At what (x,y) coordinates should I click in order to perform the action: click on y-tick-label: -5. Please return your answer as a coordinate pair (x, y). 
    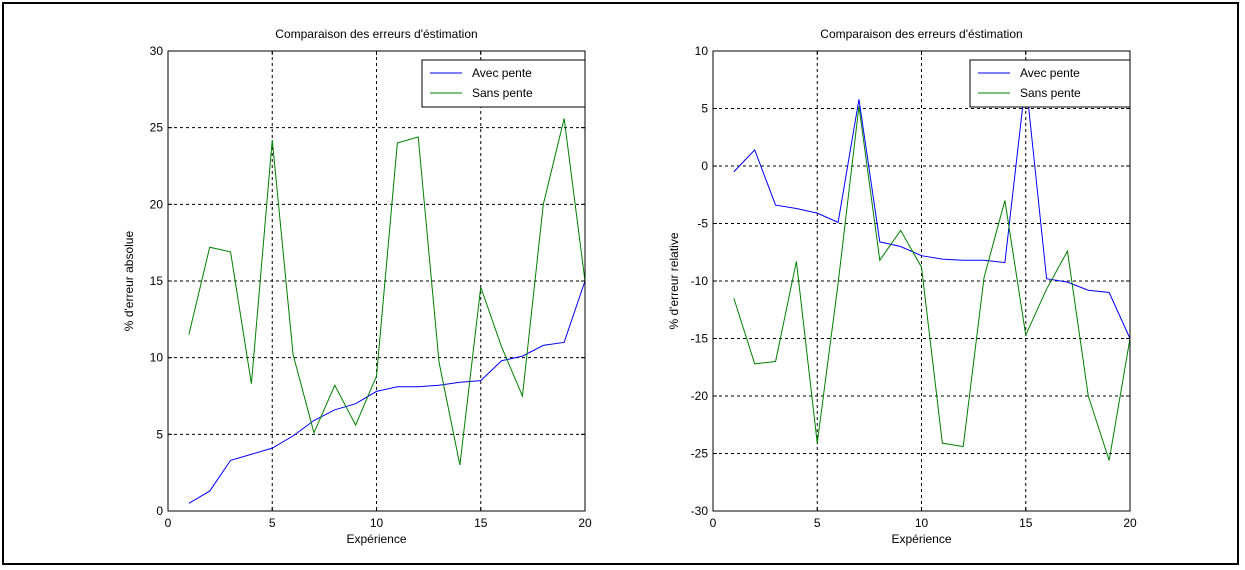
    Looking at the image, I should click on (702, 224).